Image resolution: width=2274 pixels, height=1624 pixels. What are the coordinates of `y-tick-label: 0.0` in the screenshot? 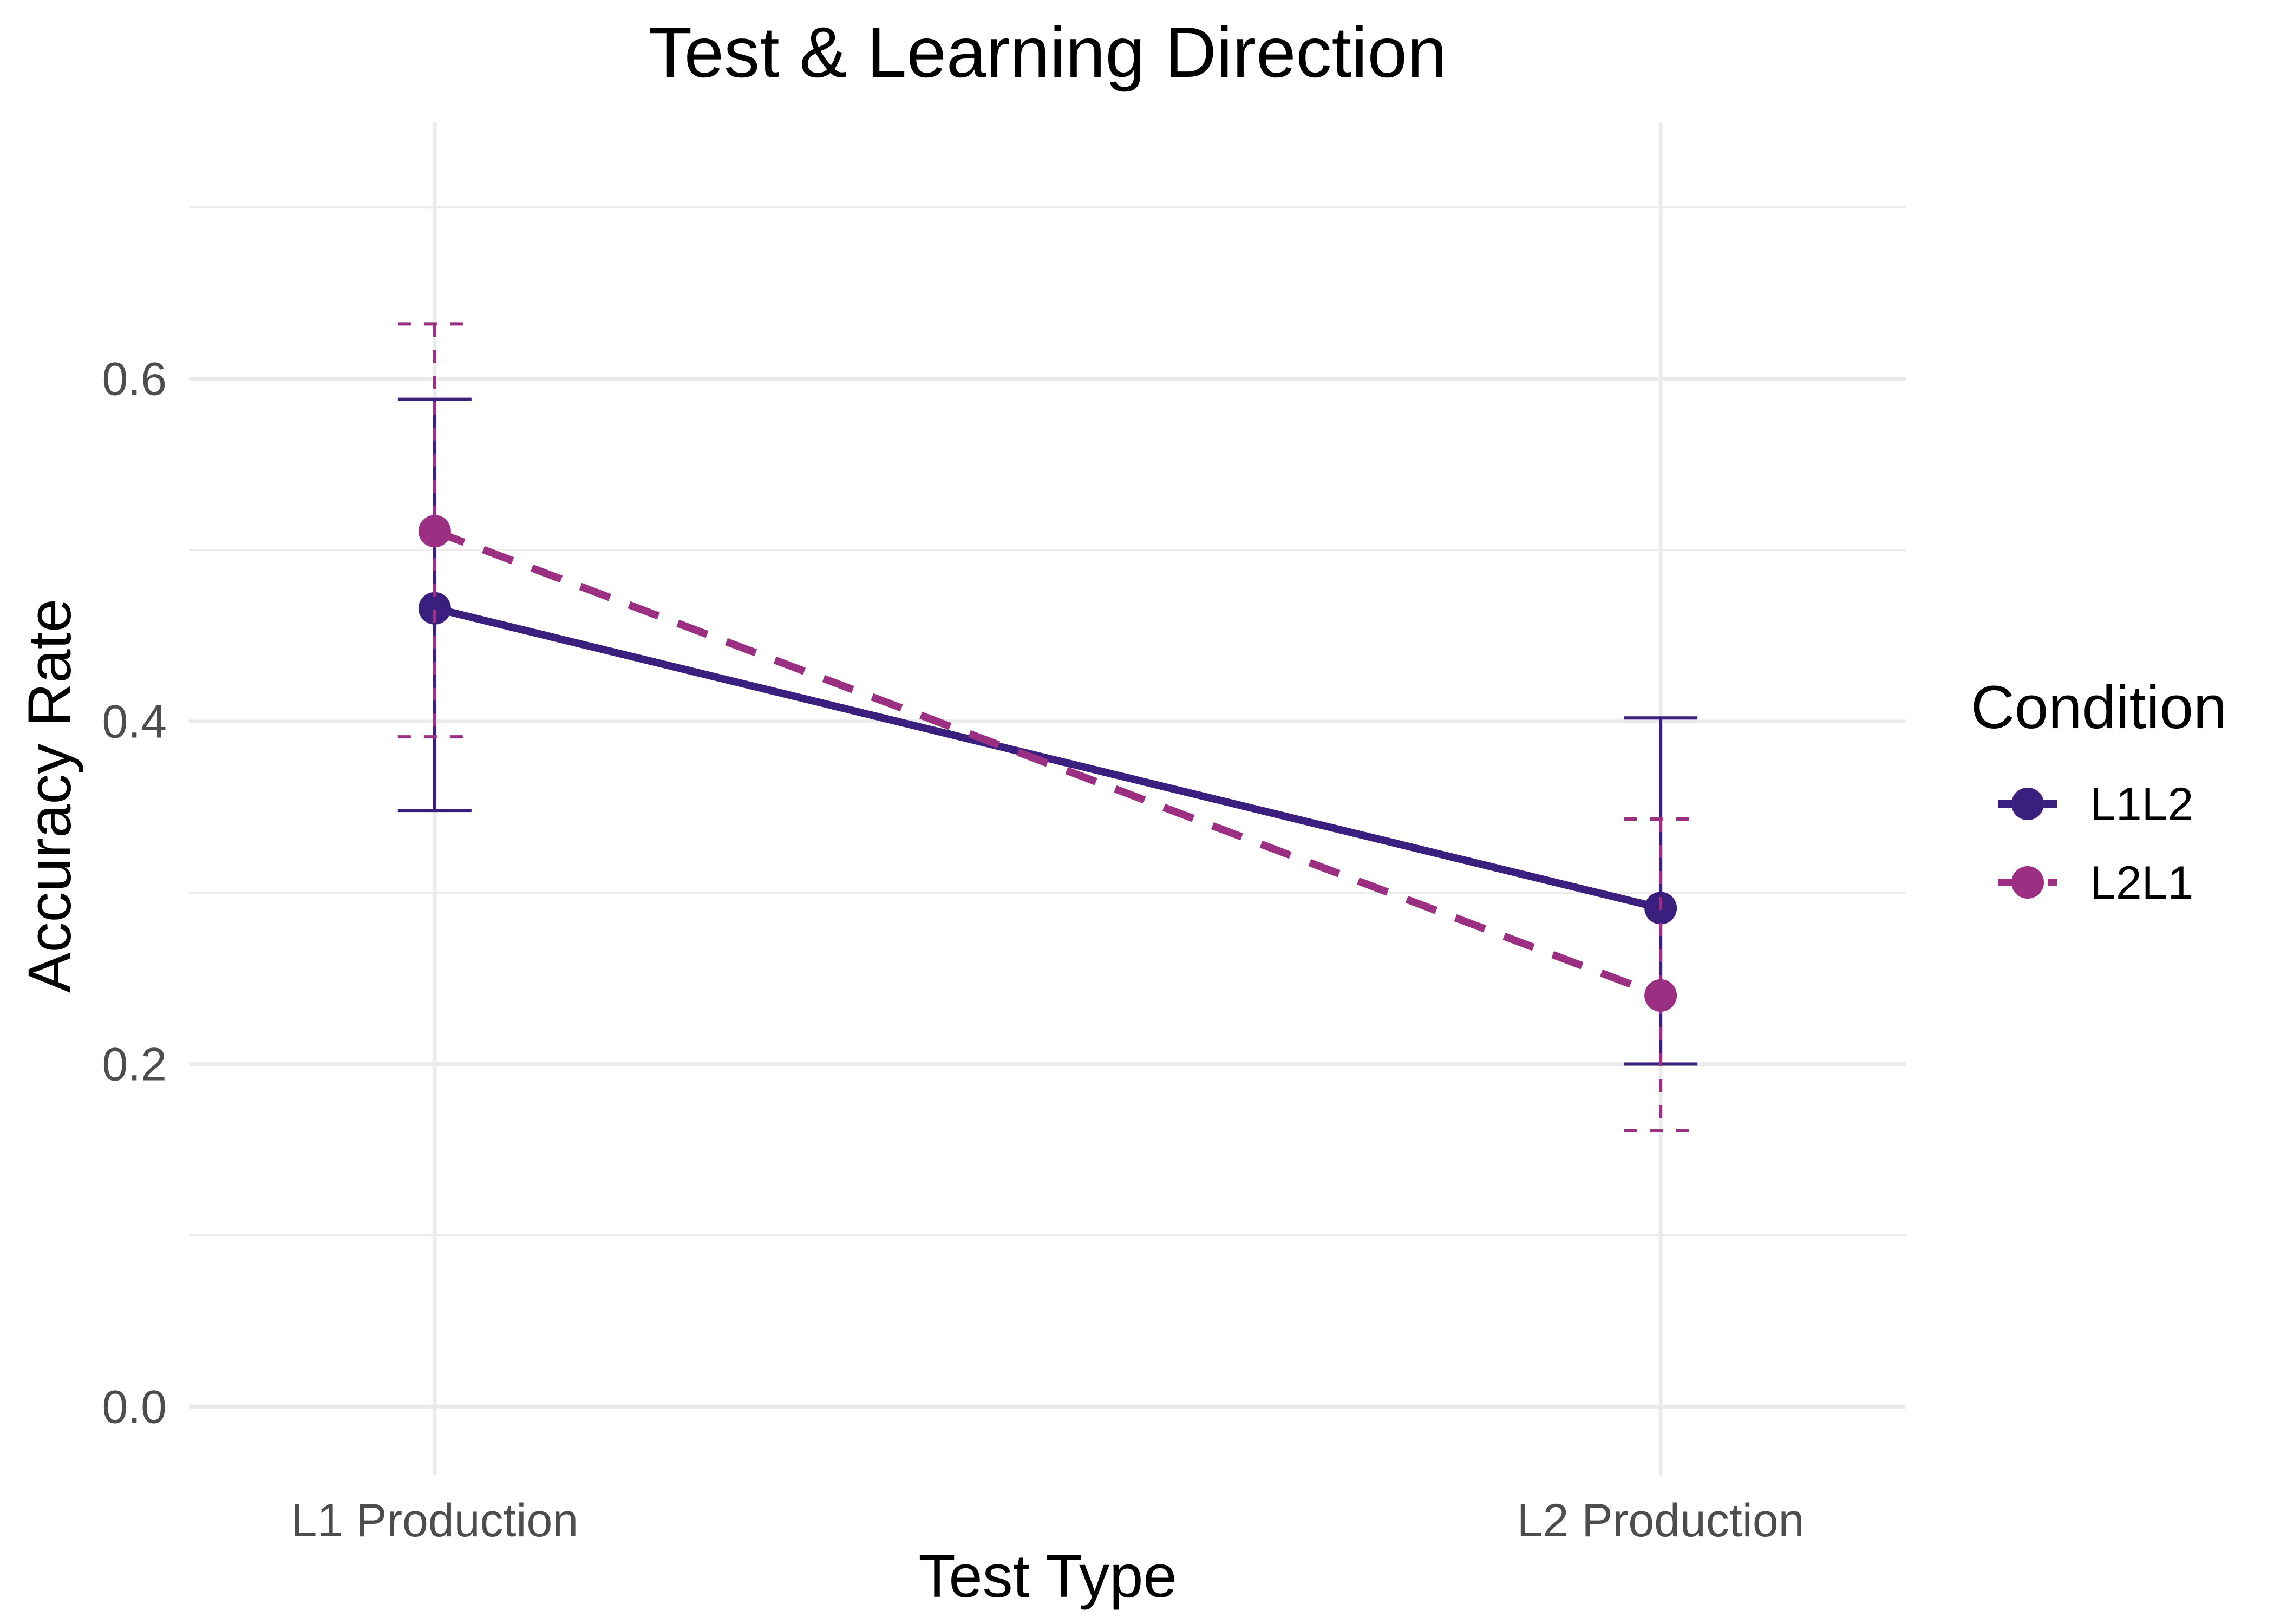 It's located at (135, 1407).